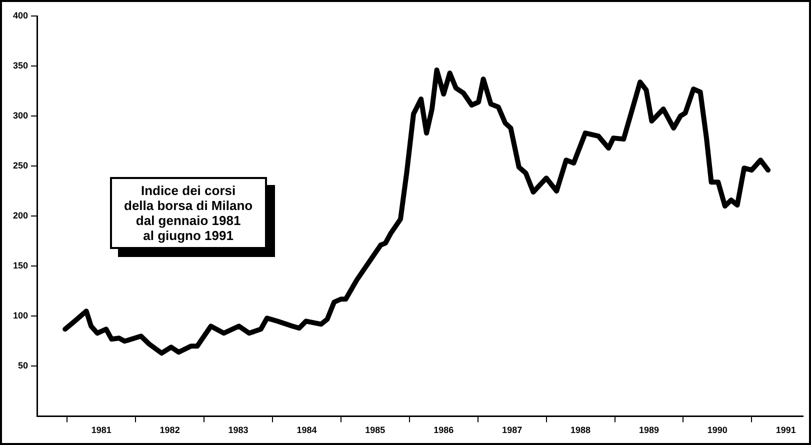 This screenshot has width=811, height=445. Describe the element at coordinates (188, 213) in the screenshot. I see `annotation: Indice dei corsi della borsa di Milano dal gennaio 1981 al giugno 1991` at that location.